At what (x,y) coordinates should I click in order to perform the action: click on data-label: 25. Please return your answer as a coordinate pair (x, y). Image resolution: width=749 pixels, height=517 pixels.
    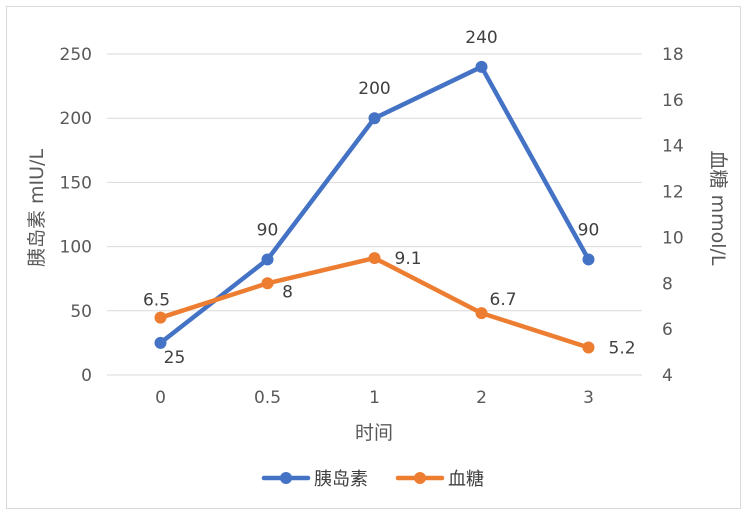
    Looking at the image, I should click on (175, 358).